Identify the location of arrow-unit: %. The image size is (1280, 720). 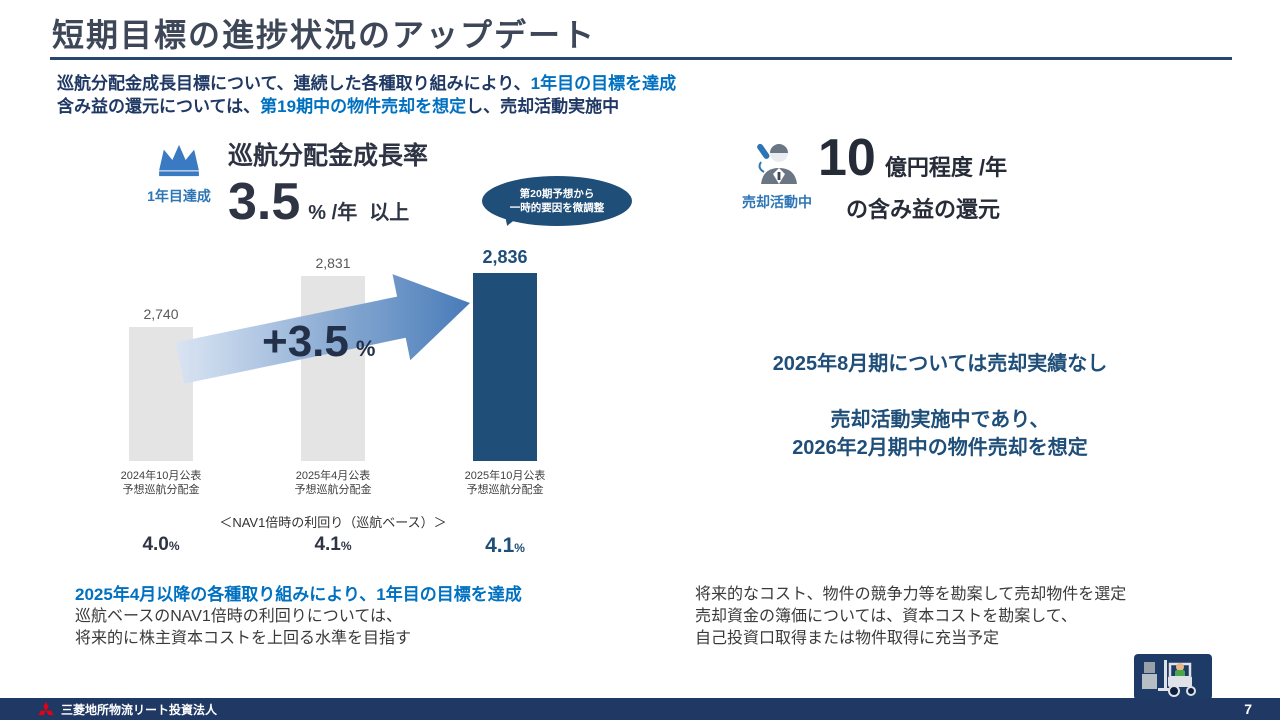
(365, 348).